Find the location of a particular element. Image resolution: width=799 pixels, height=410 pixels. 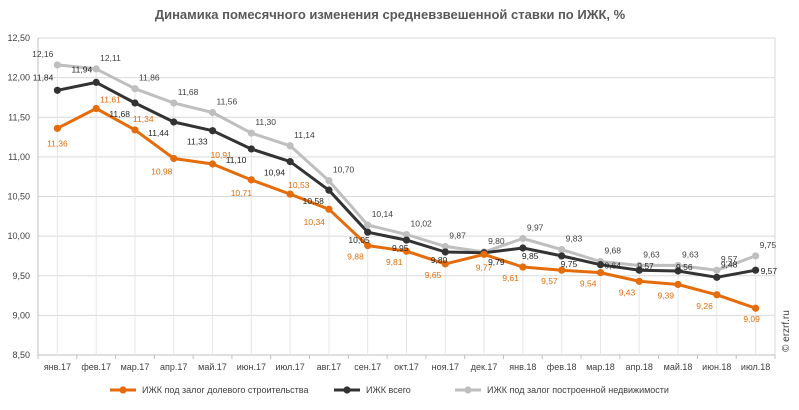

data-label: 10,14 is located at coordinates (383, 214).